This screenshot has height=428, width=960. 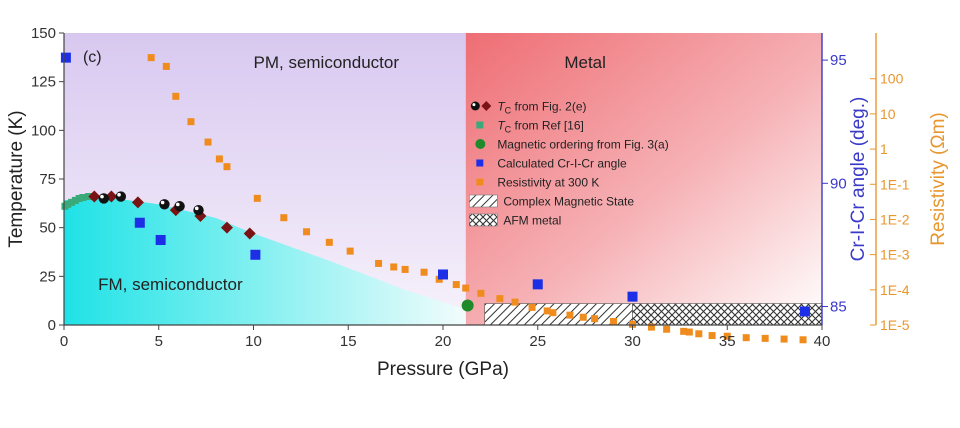 I want to click on x-tick-label: 25, so click(x=537, y=341).